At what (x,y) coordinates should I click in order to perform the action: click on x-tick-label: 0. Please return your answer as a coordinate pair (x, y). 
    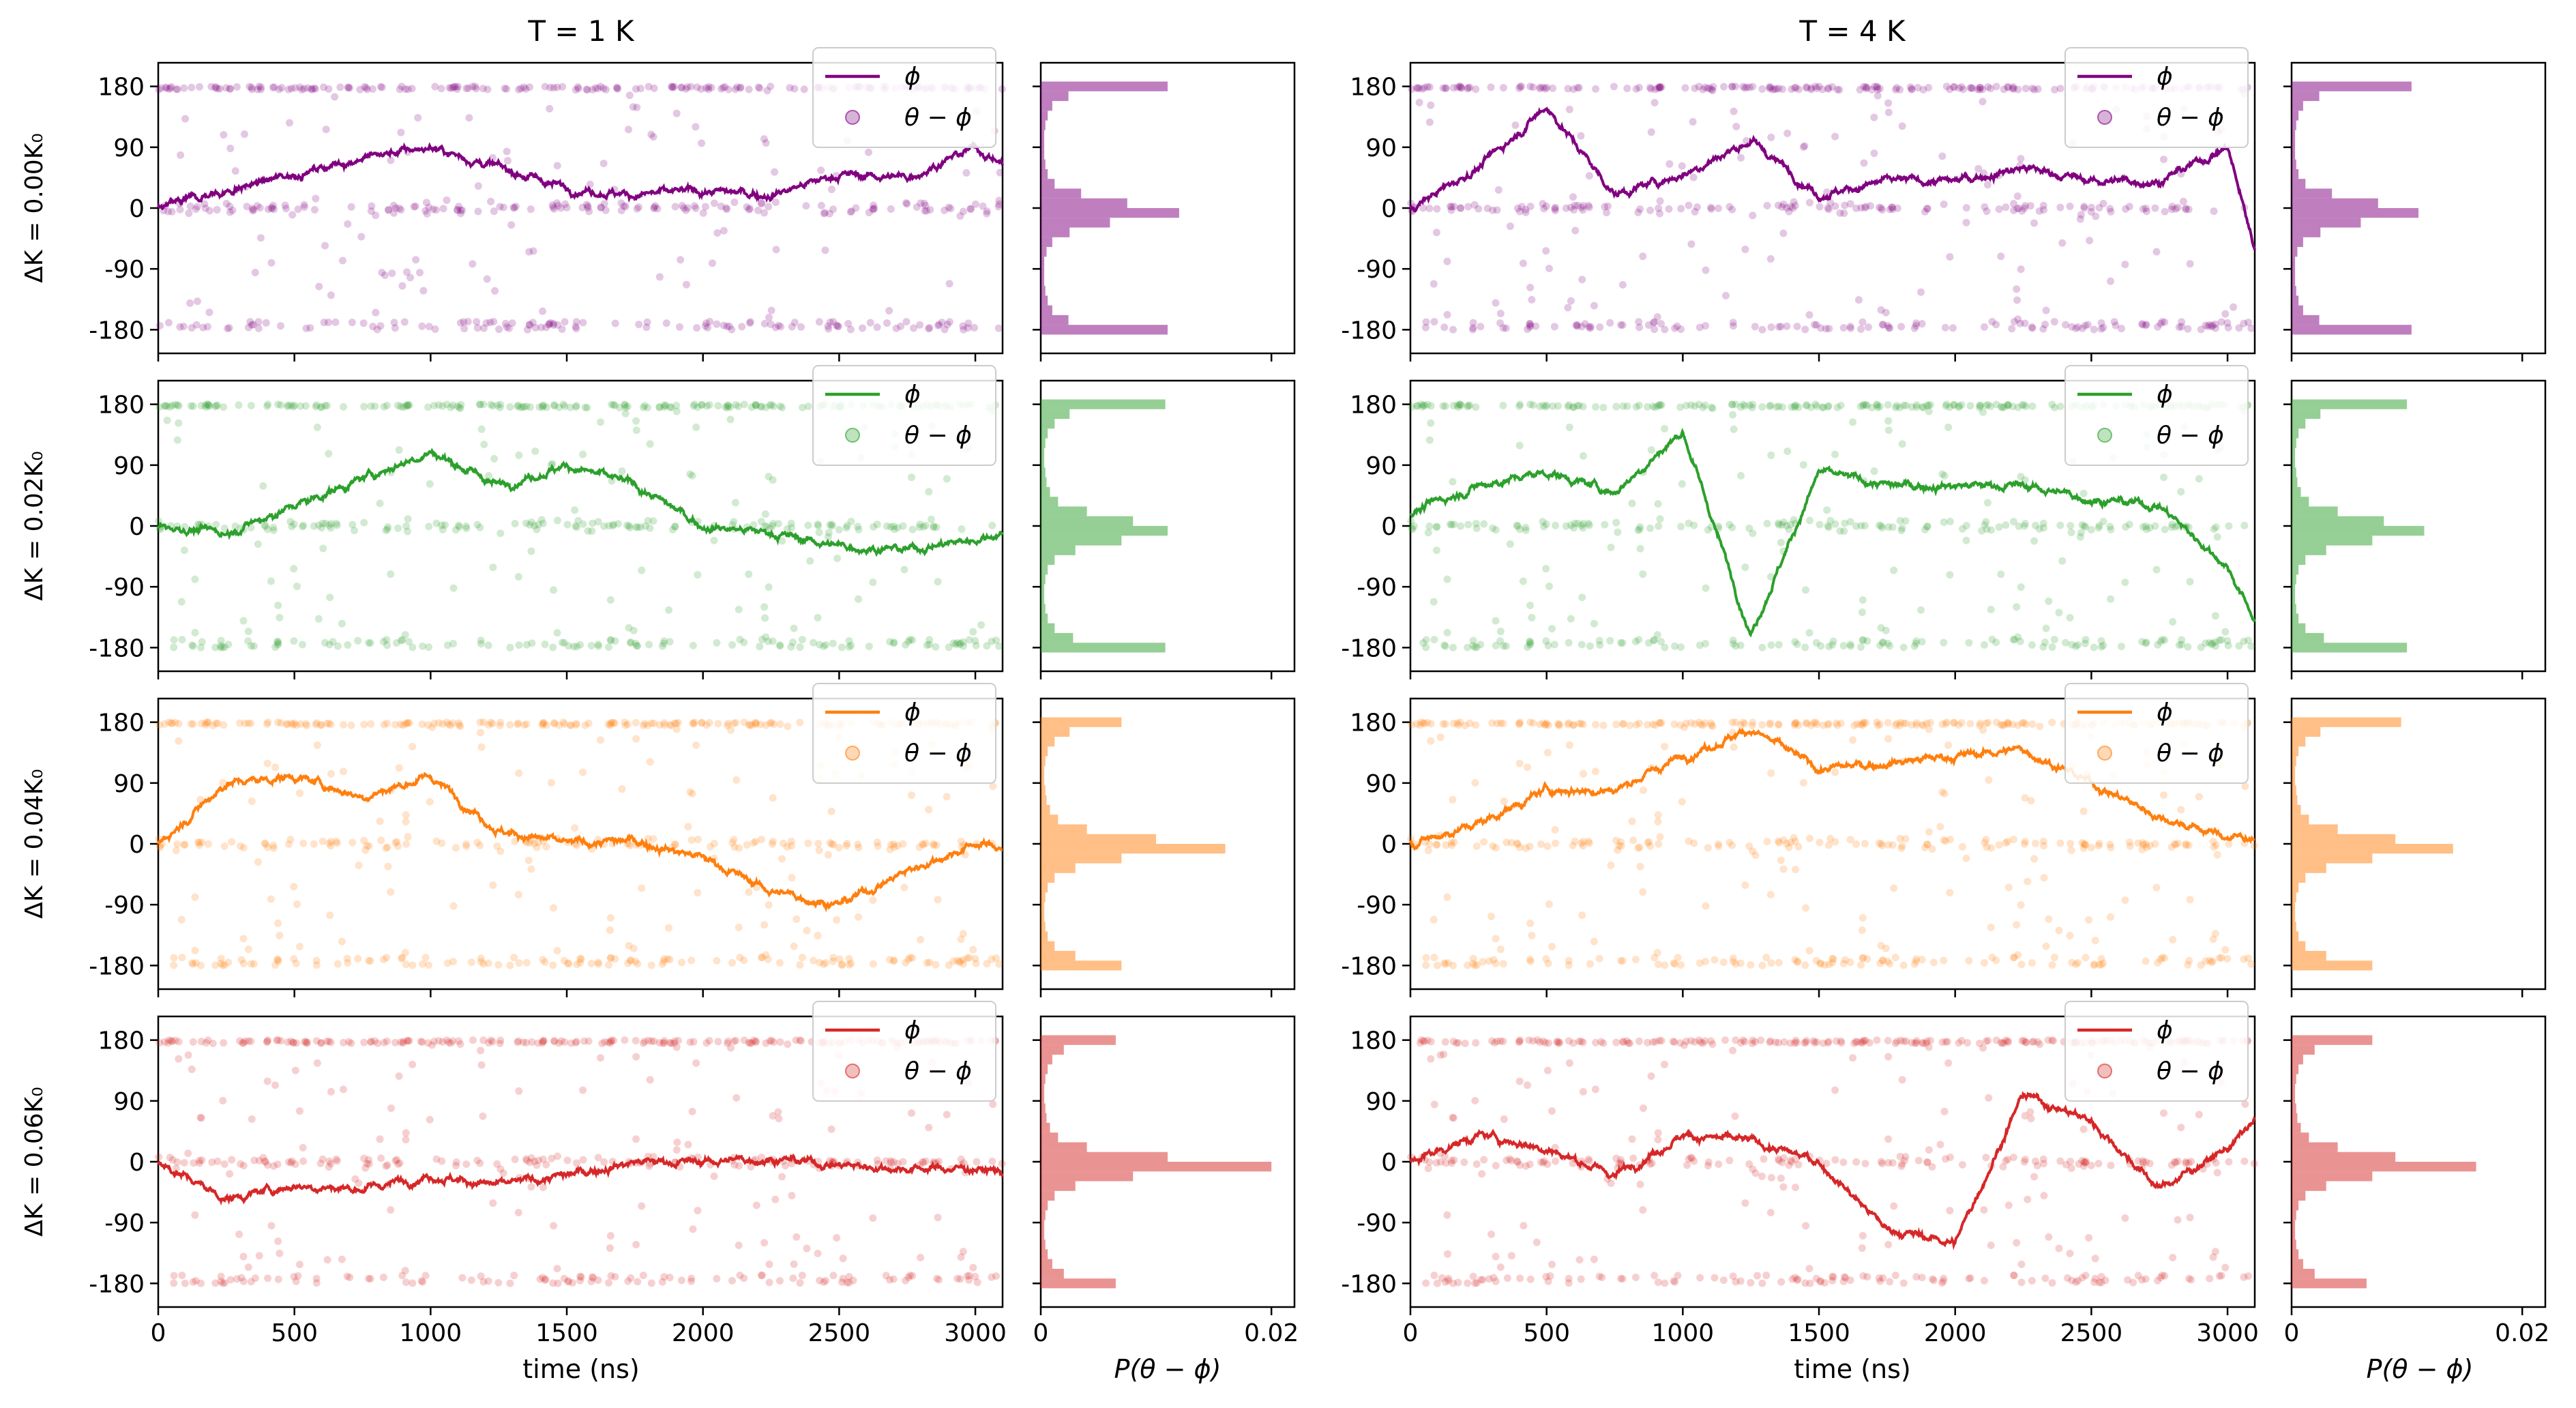
    Looking at the image, I should click on (1041, 1333).